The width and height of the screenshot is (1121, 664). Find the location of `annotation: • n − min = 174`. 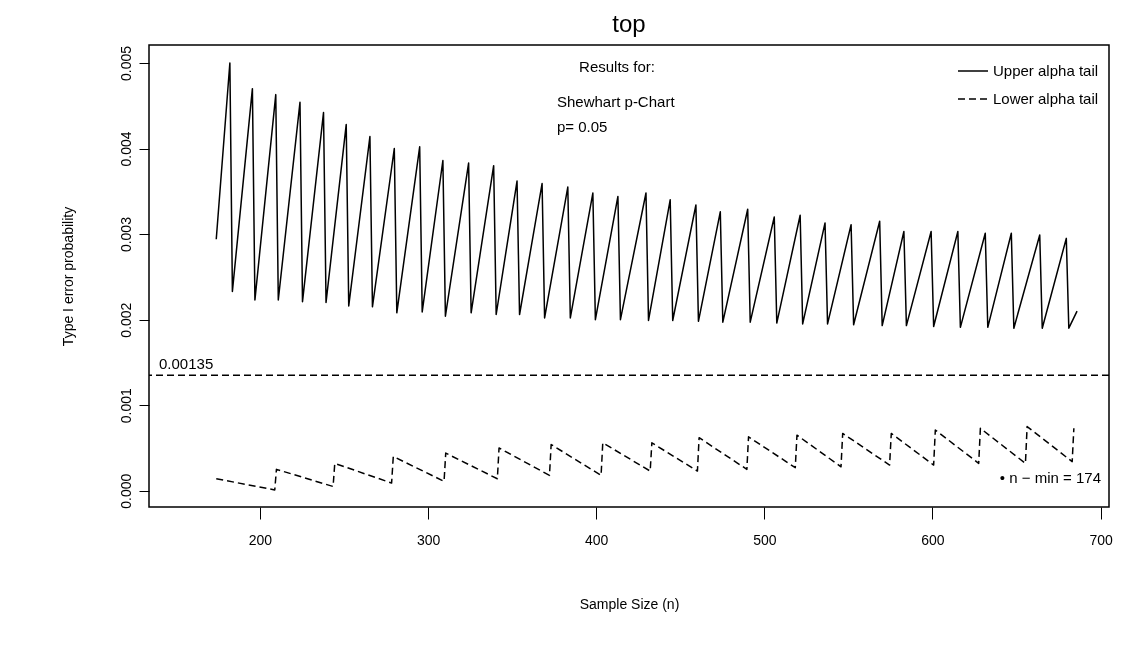

annotation: • n − min = 174 is located at coordinates (1050, 477).